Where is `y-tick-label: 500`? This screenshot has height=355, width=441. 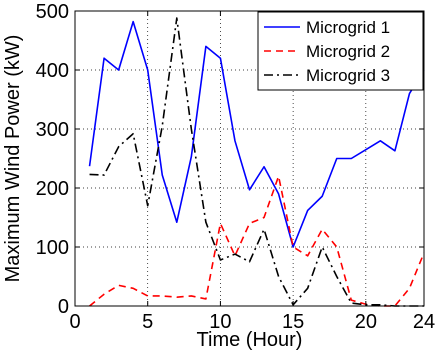
y-tick-label: 500 is located at coordinates (52, 12).